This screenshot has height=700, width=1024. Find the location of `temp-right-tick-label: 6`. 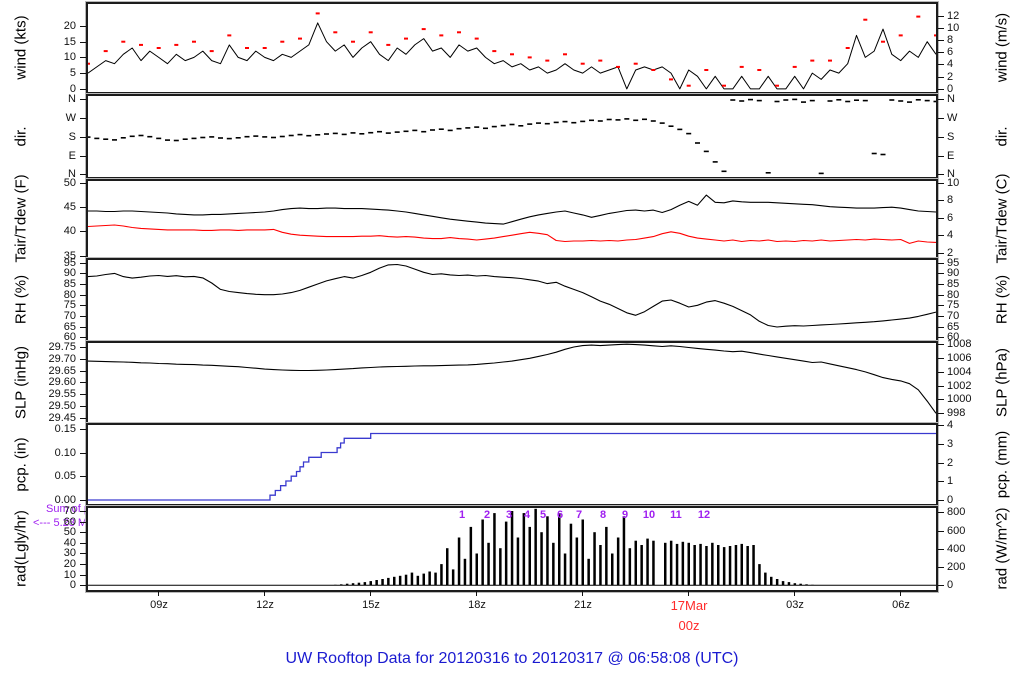

temp-right-tick-label: 6 is located at coordinates (950, 218).